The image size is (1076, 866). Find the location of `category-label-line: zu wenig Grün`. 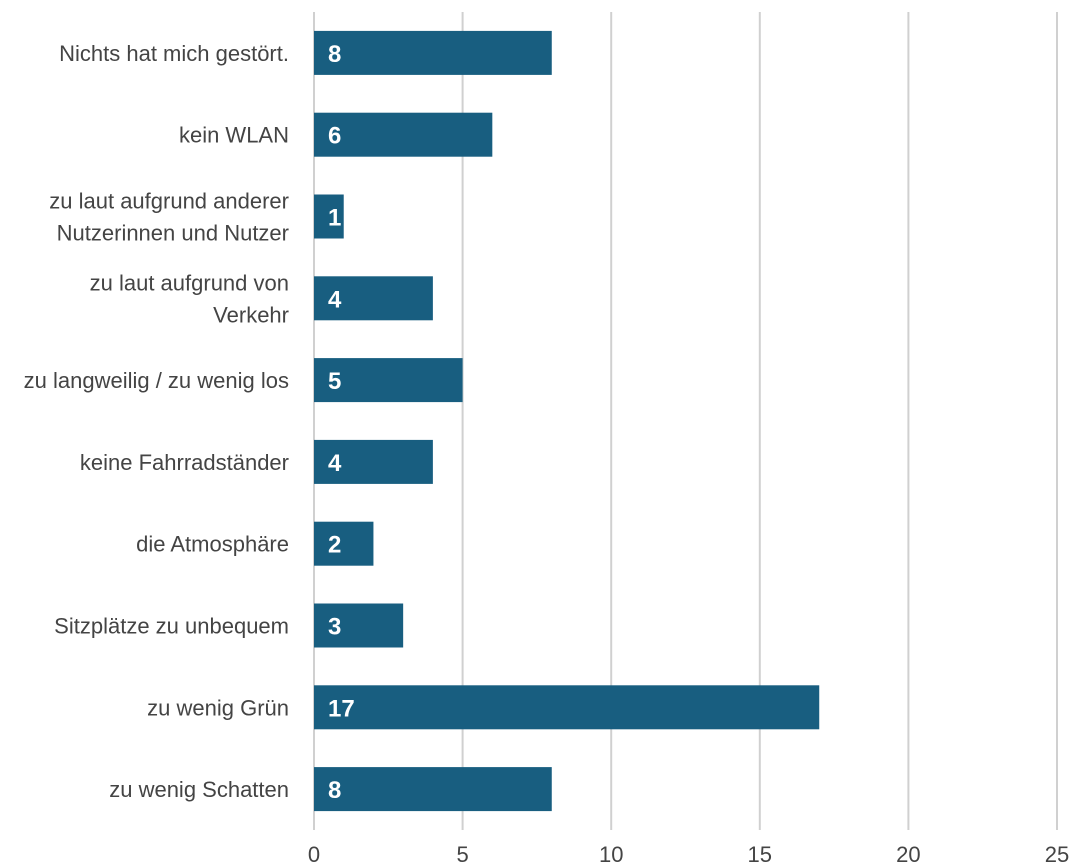

category-label-line: zu wenig Grün is located at coordinates (218, 707).